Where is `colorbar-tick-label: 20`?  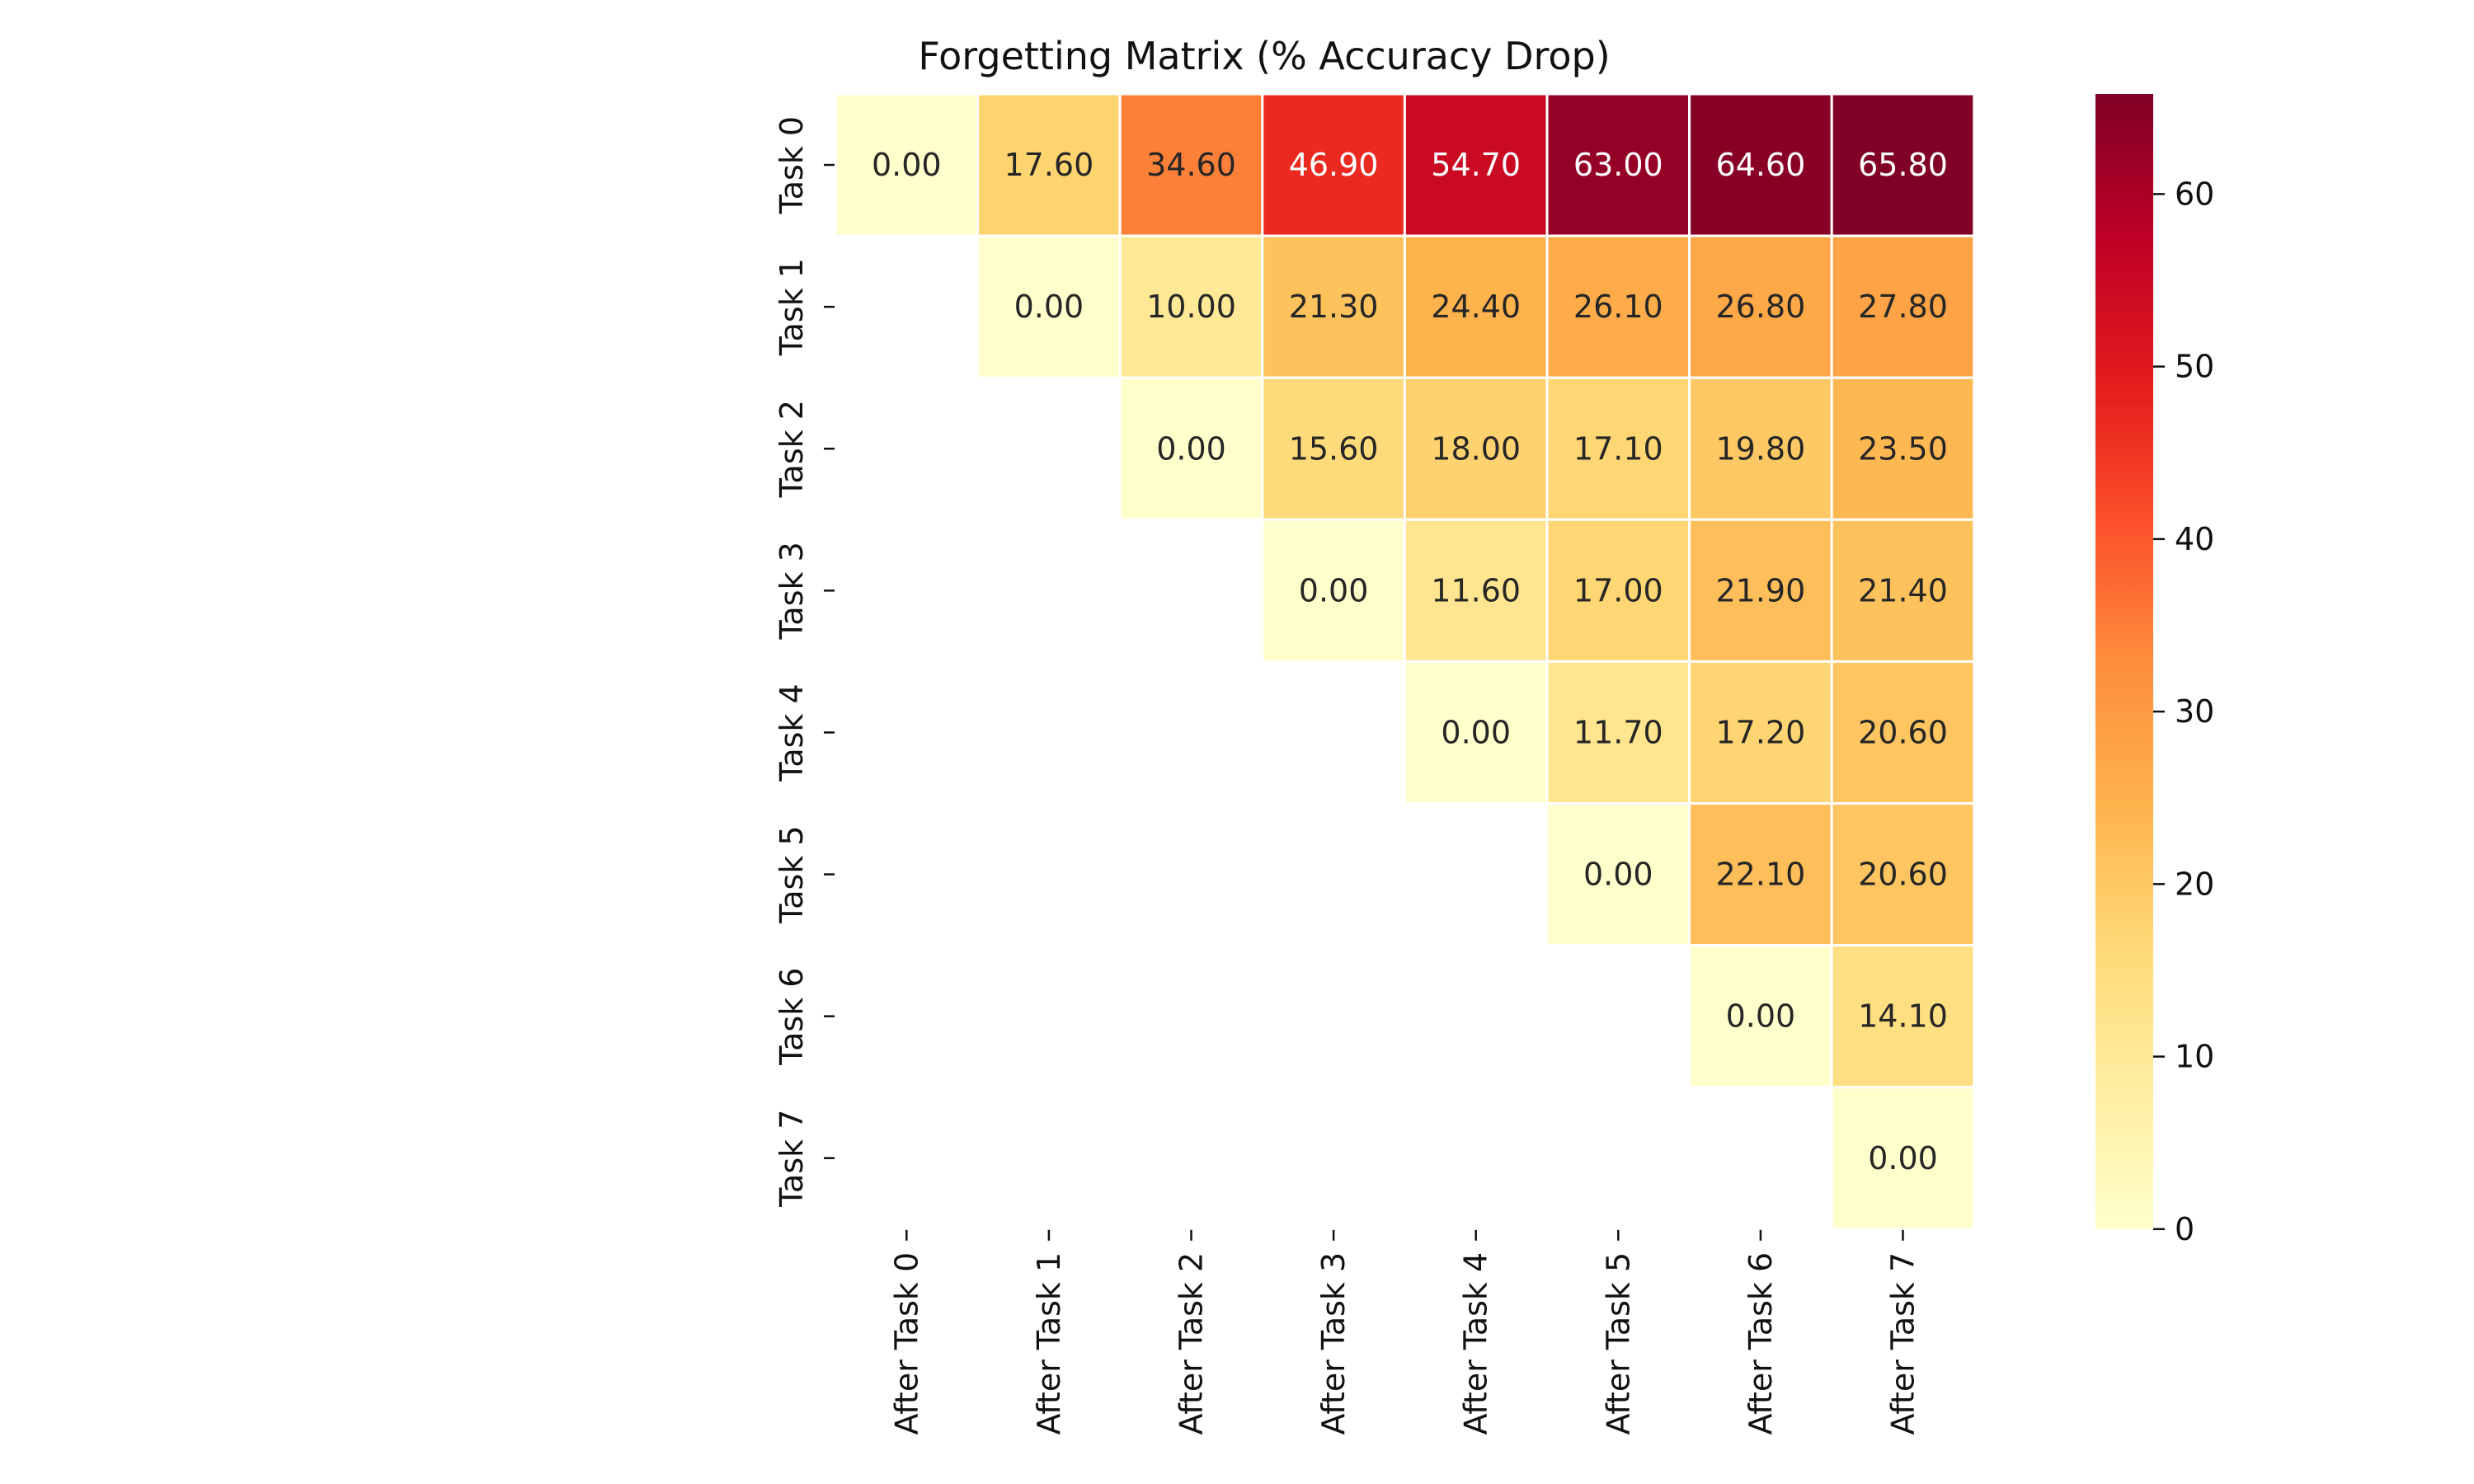
colorbar-tick-label: 20 is located at coordinates (2194, 884).